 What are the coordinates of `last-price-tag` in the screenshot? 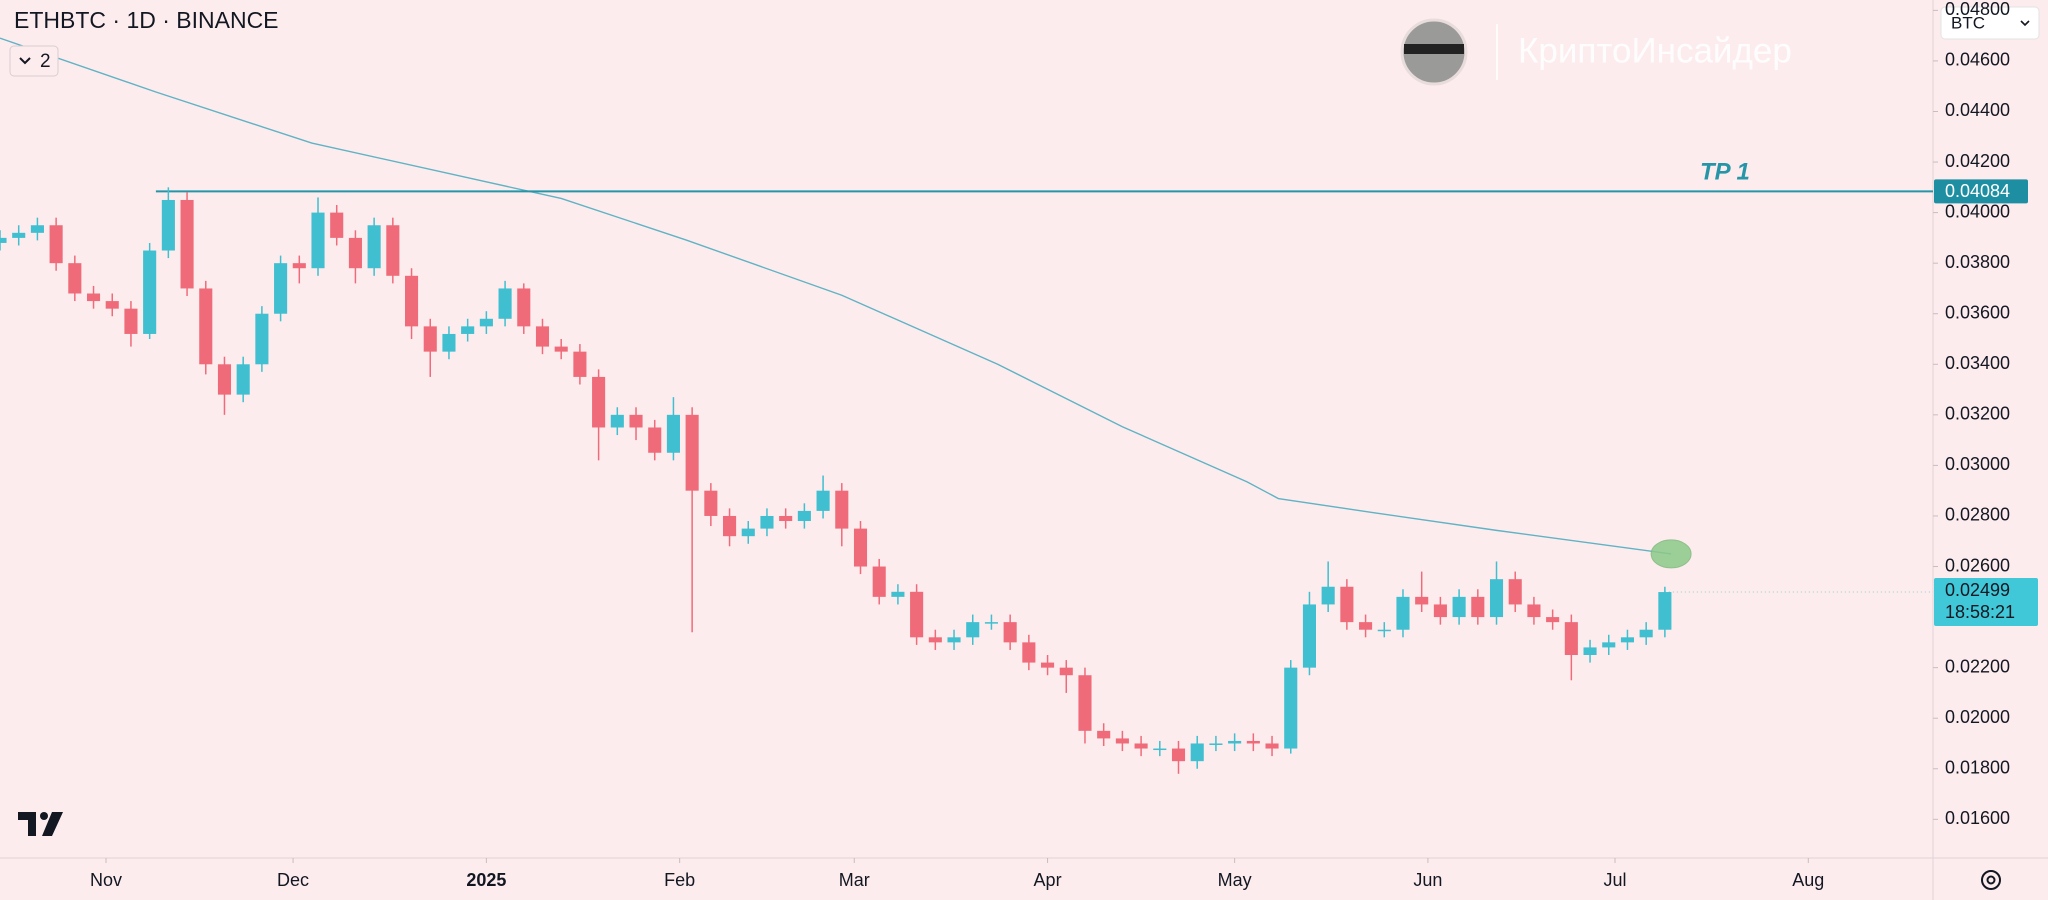 It's located at (1986, 602).